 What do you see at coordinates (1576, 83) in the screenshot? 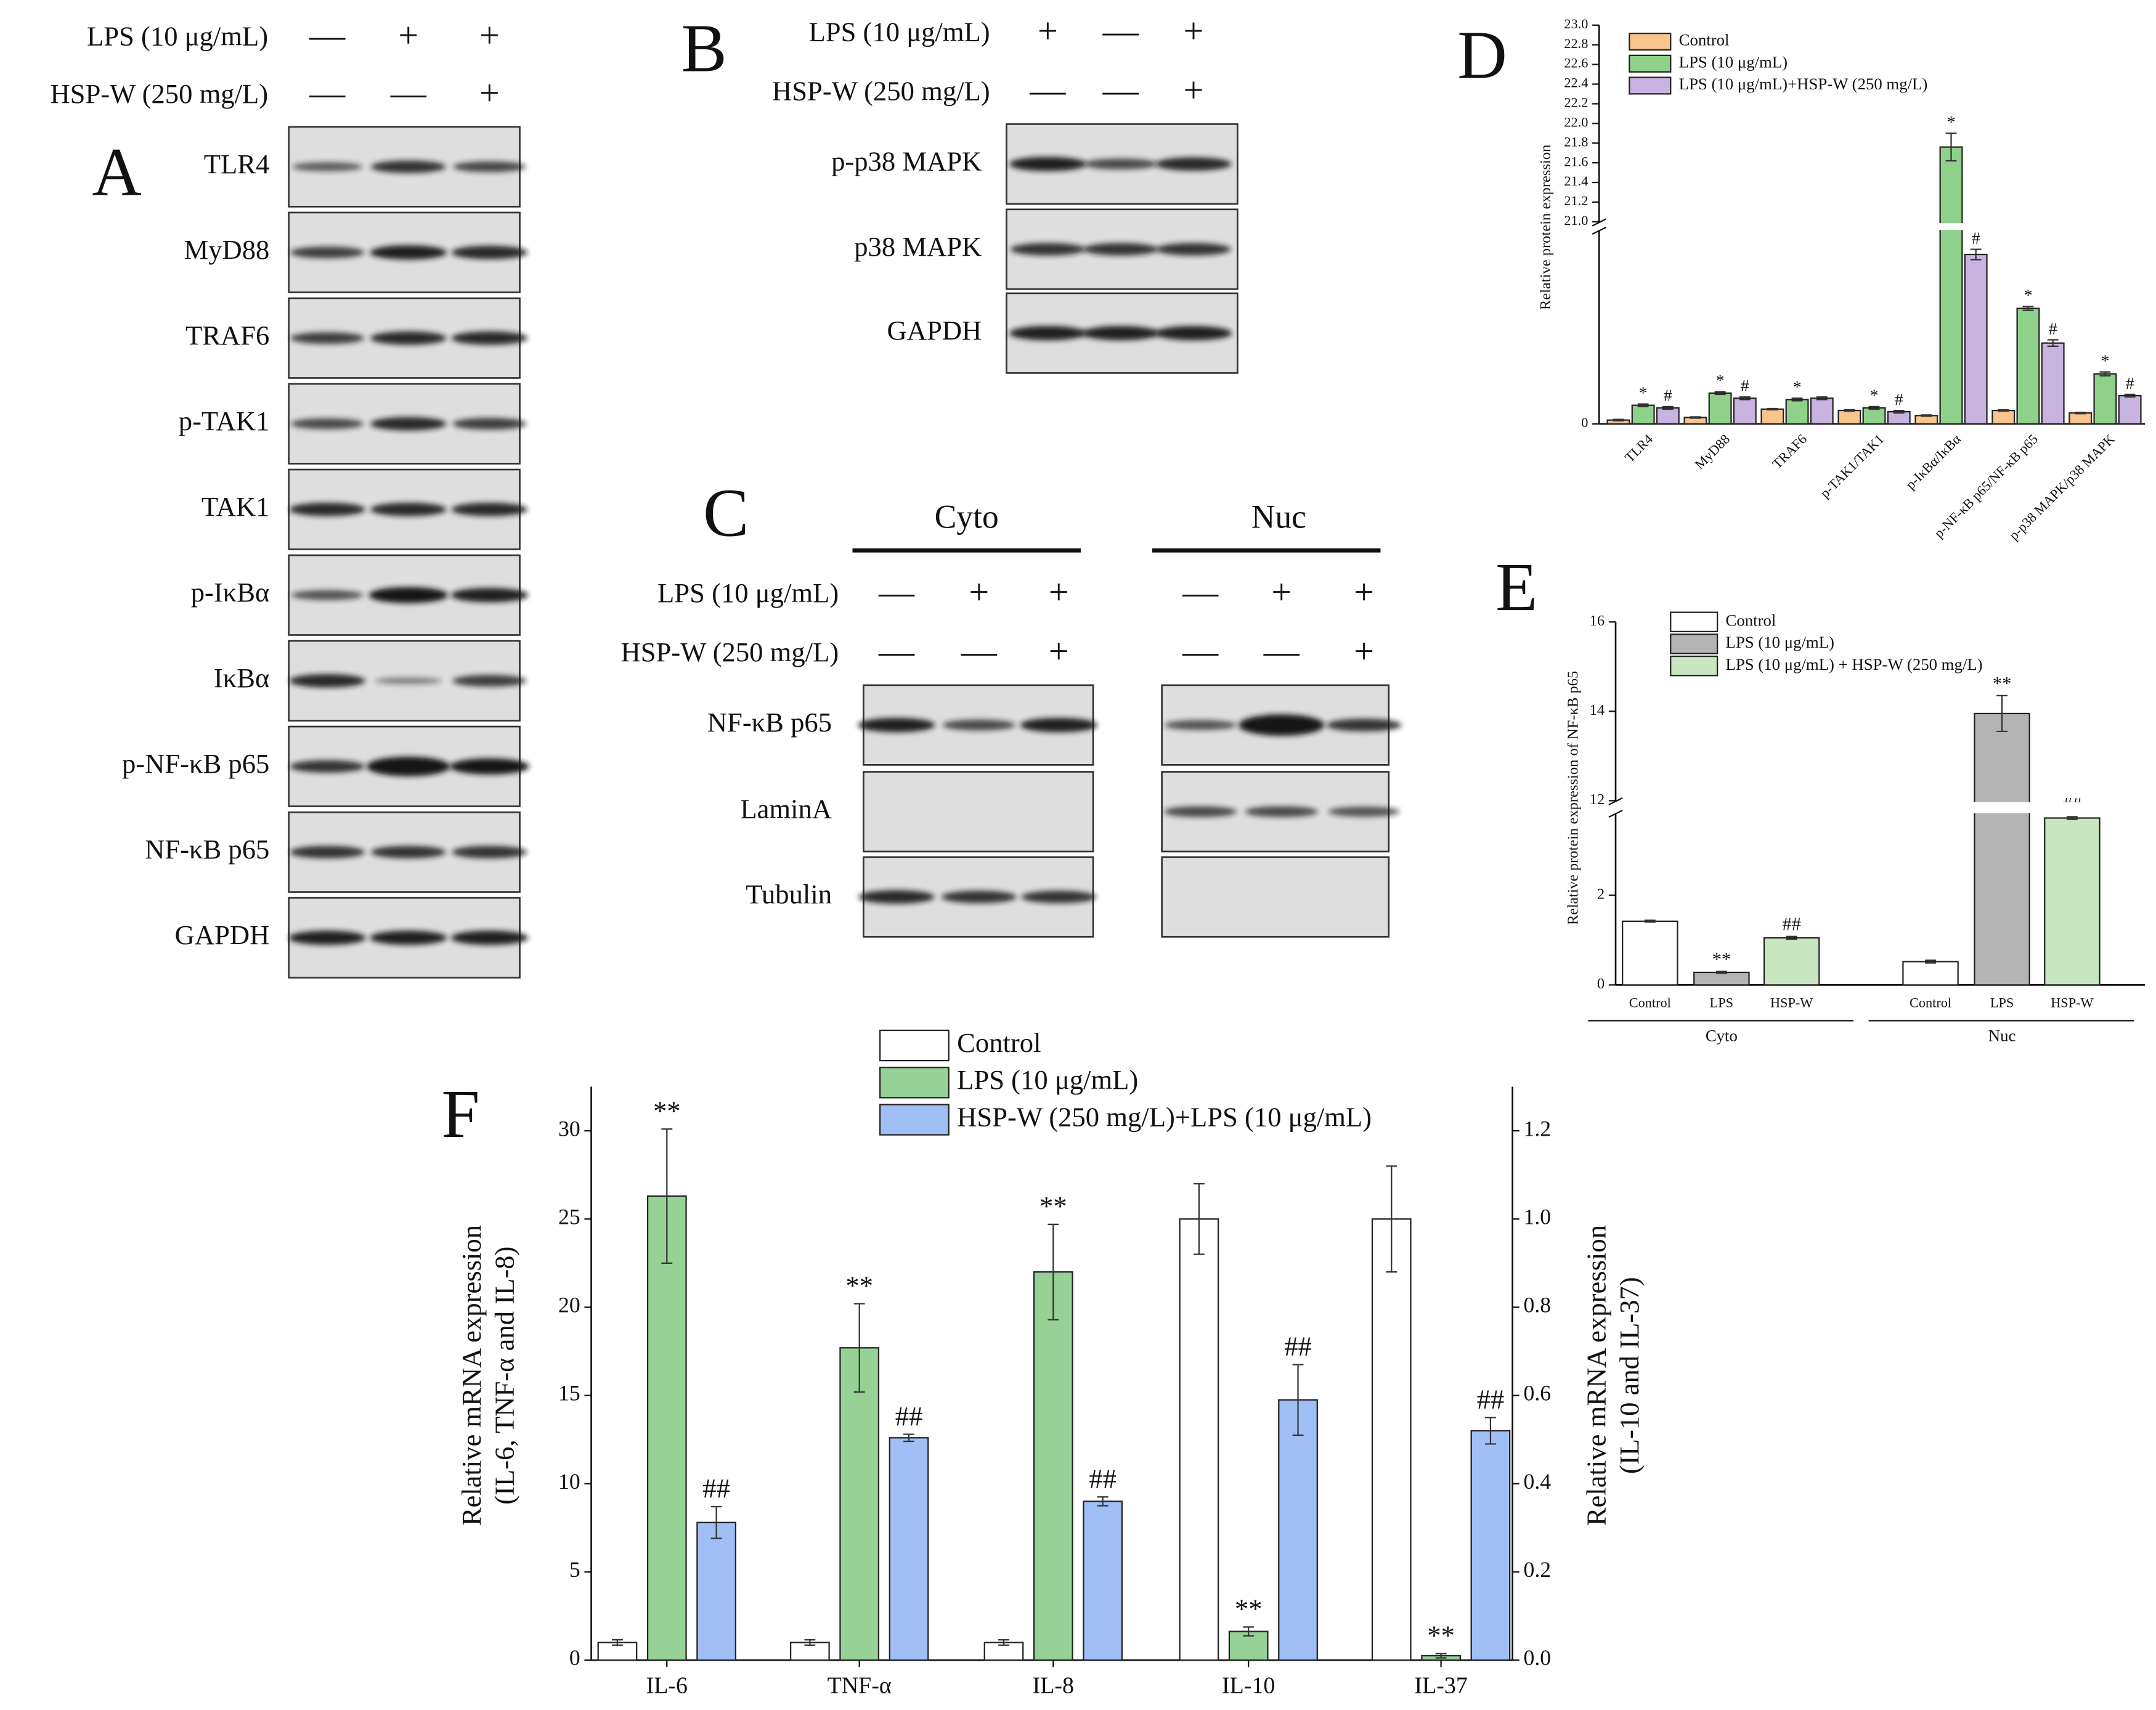
I see `tick-label: 22.4` at bounding box center [1576, 83].